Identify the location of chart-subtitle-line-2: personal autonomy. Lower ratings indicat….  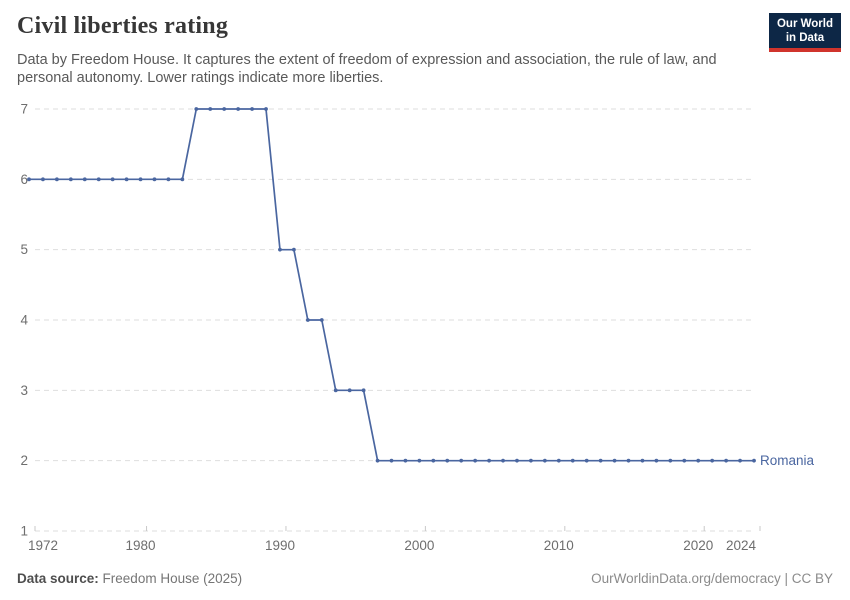
(200, 77).